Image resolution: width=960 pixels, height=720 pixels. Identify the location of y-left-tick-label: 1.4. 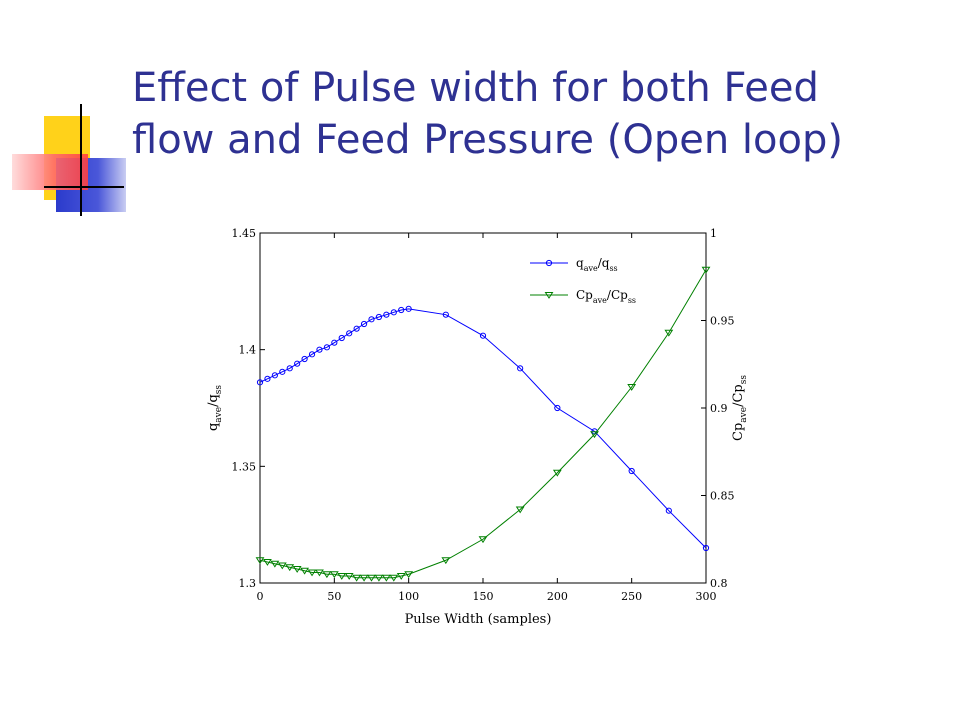
(248, 350).